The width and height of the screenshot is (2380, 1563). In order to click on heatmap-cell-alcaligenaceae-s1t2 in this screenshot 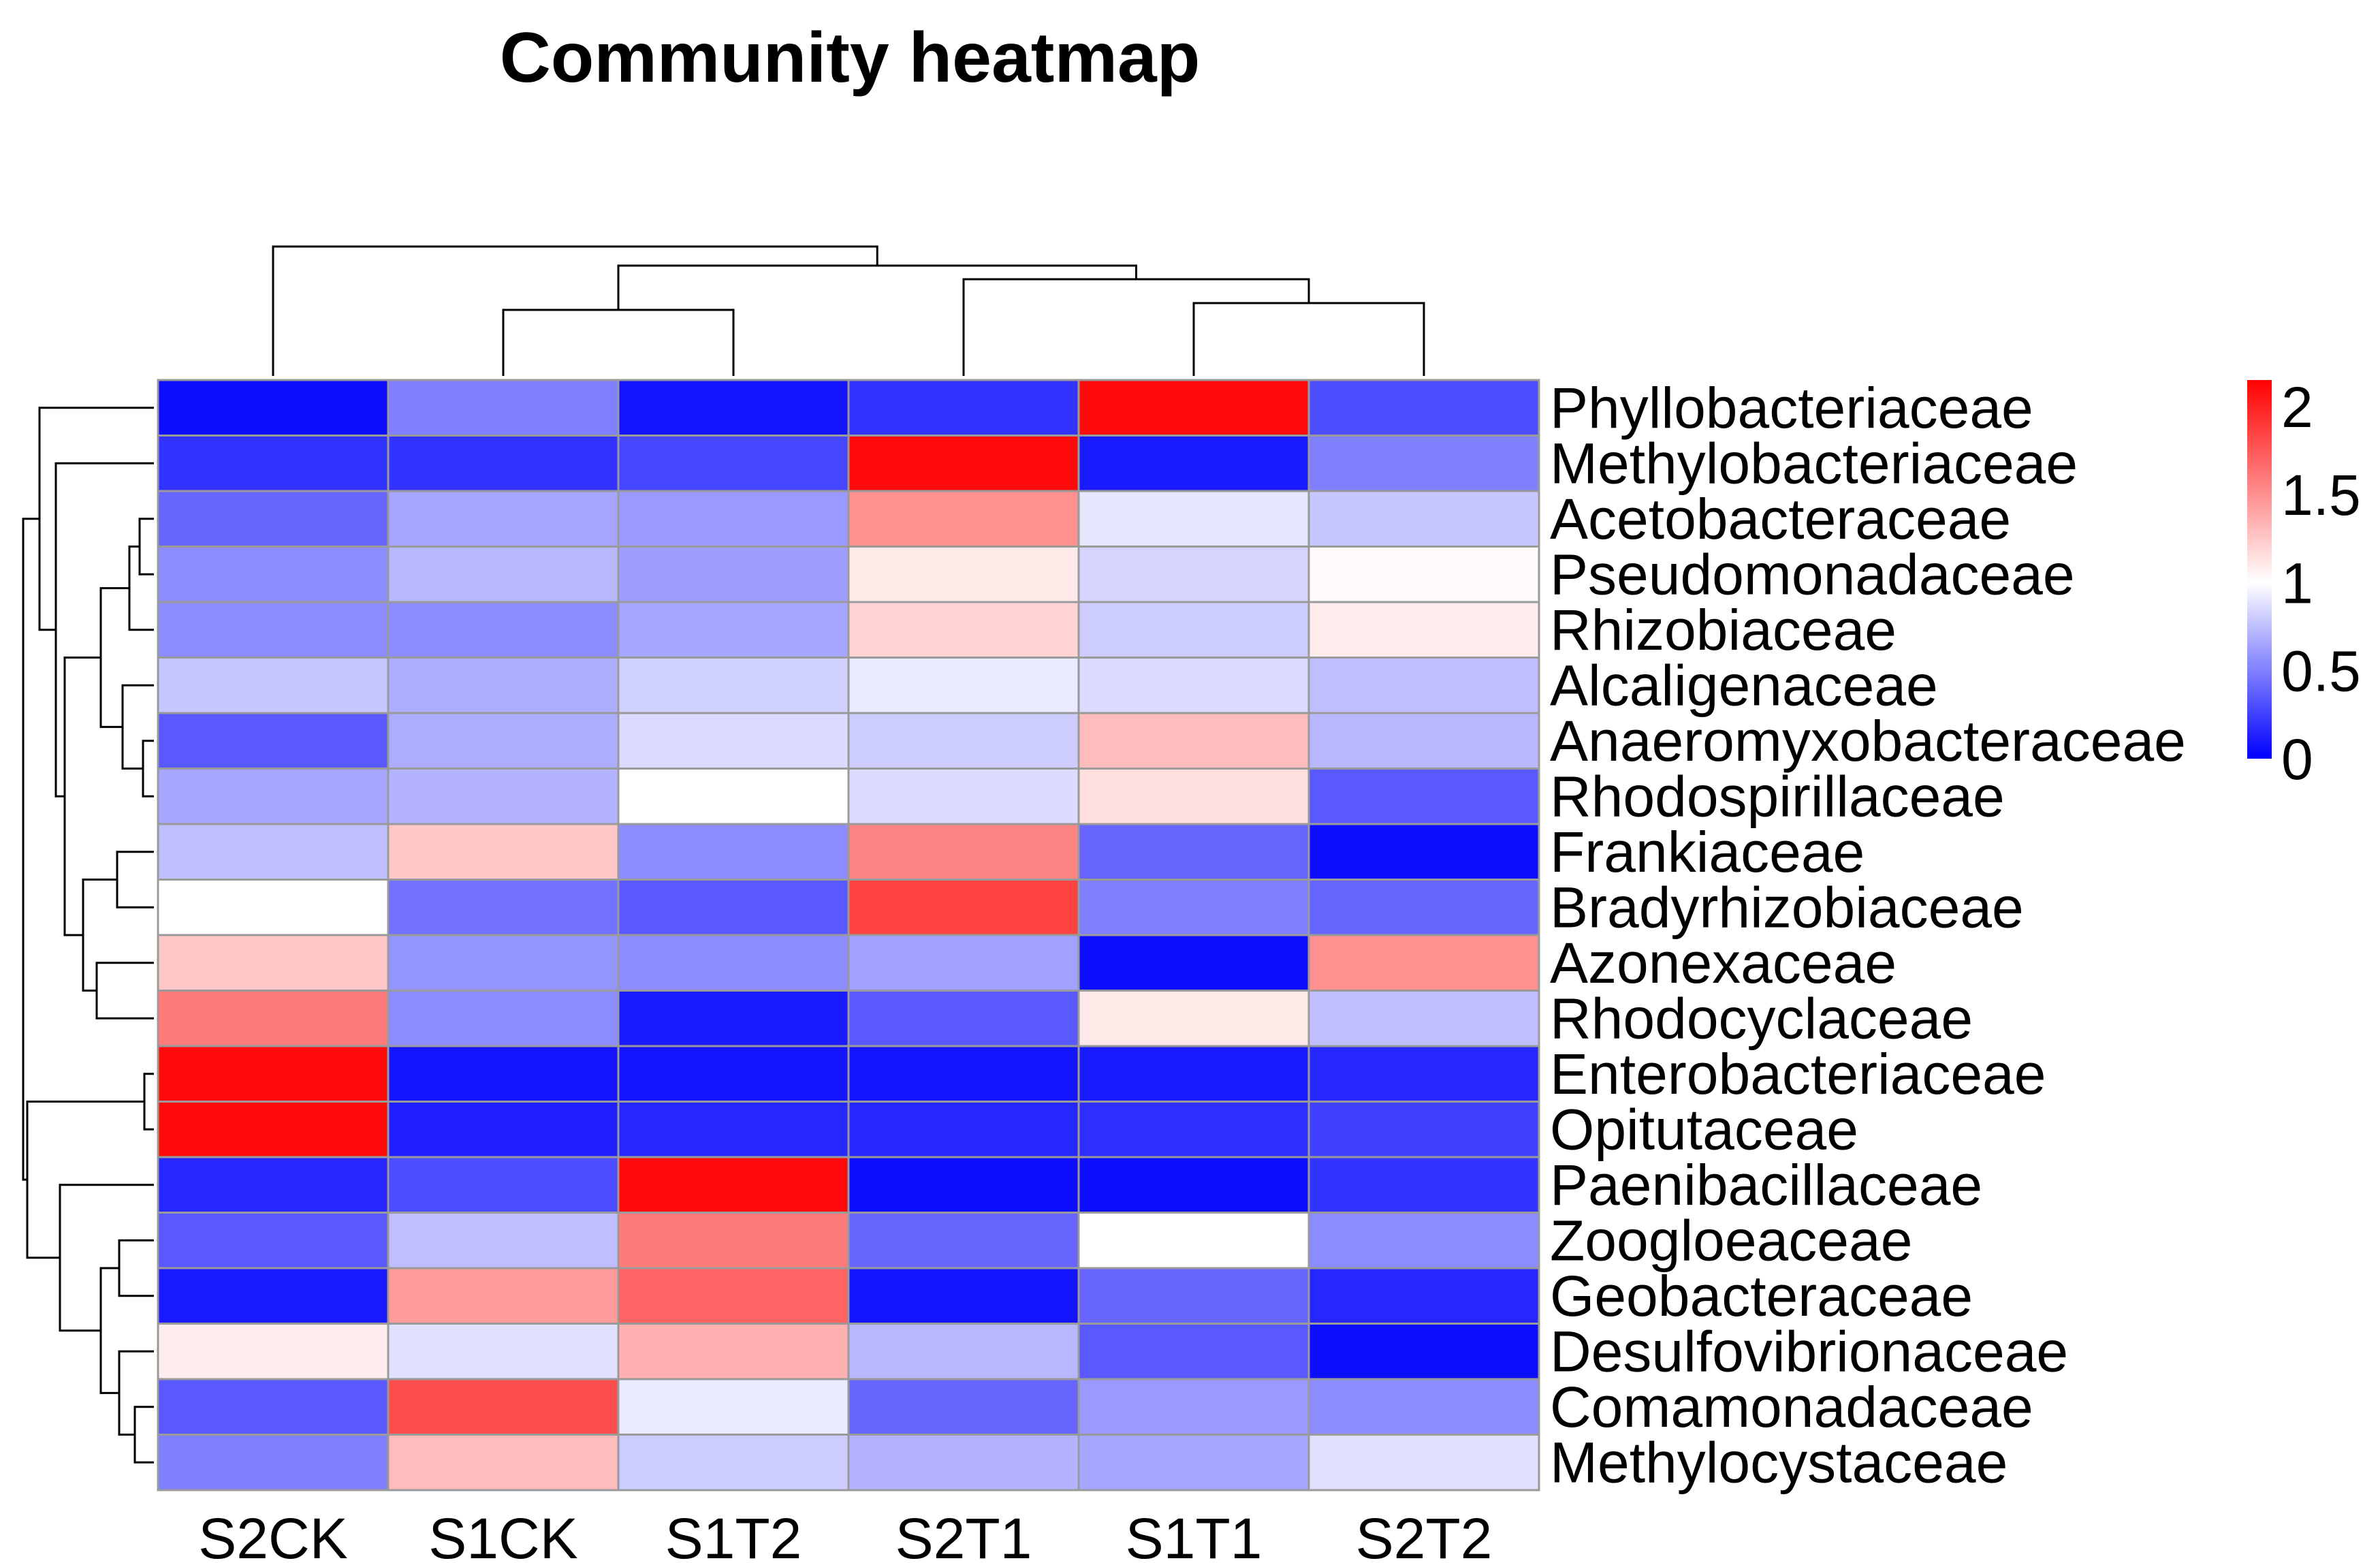, I will do `click(733, 685)`.